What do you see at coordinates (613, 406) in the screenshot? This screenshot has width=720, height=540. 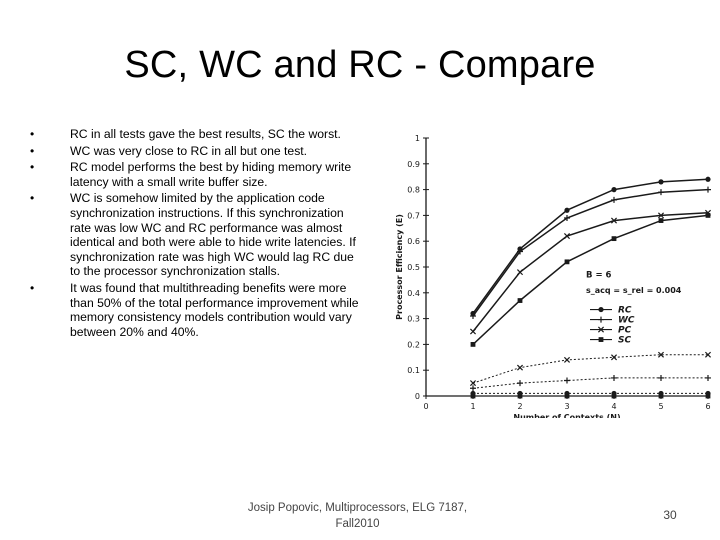 I see `x-tick-label: 4` at bounding box center [613, 406].